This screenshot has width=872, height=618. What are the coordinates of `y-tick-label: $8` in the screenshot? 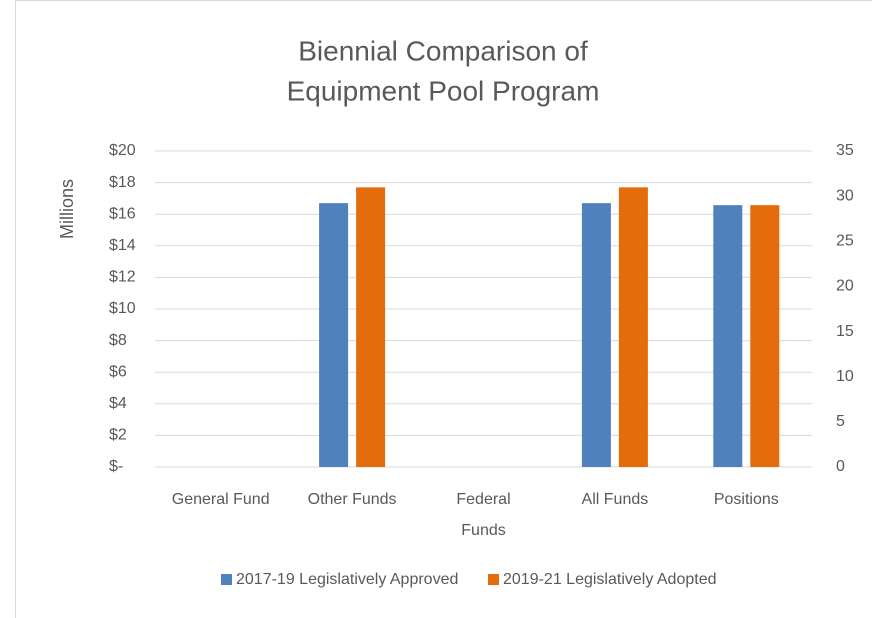 It's located at (118, 340).